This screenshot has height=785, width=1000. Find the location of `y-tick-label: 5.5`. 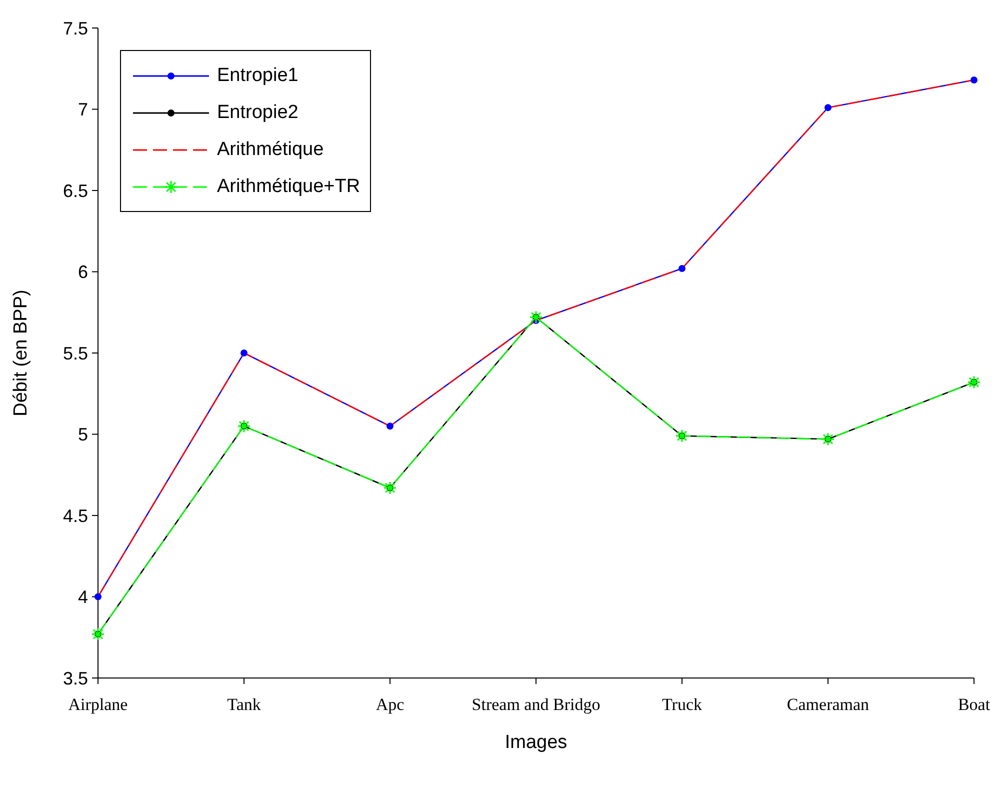

y-tick-label: 5.5 is located at coordinates (75, 353).